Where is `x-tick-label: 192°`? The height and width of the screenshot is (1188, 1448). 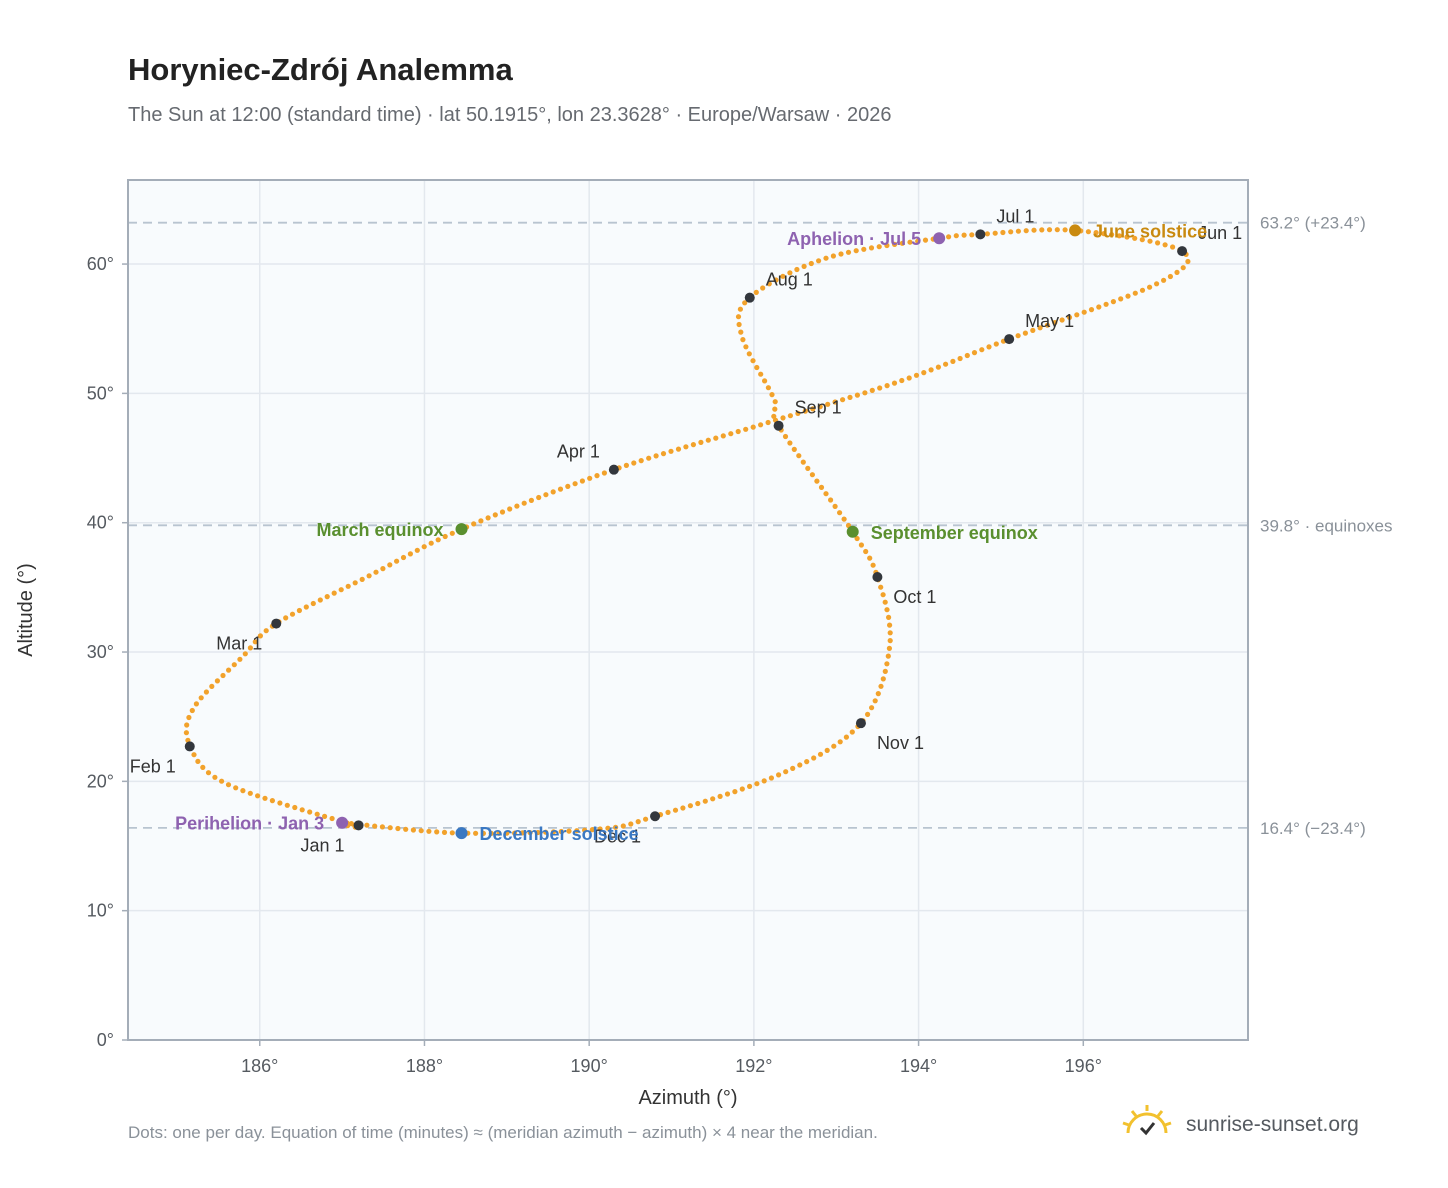 x-tick-label: 192° is located at coordinates (753, 1066).